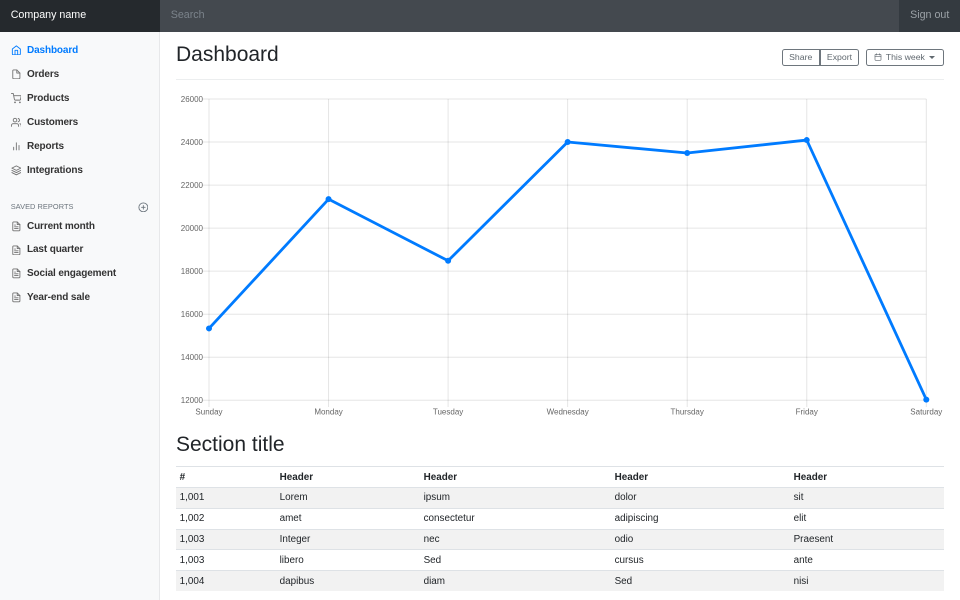 This screenshot has width=960, height=600. Describe the element at coordinates (687, 411) in the screenshot. I see `svg-text: Thursday` at that location.